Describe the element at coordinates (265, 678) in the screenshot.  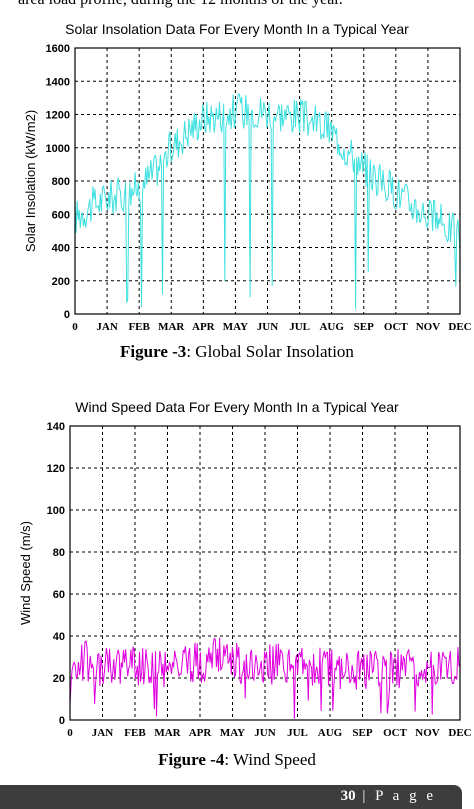
I see `series-trace` at that location.